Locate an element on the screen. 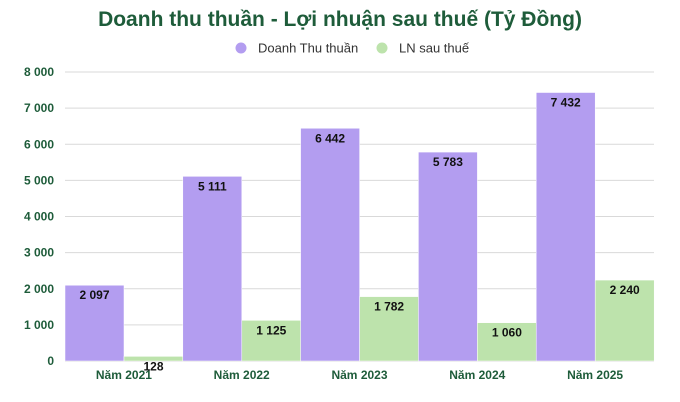 The height and width of the screenshot is (402, 680). x-tick-label: Năm 2023 is located at coordinates (359, 375).